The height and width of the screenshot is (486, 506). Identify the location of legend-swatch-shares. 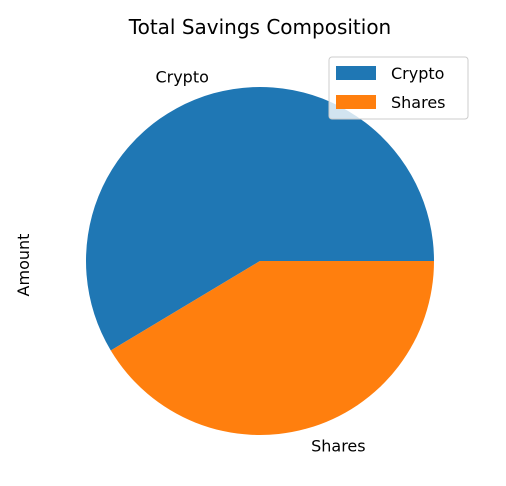
(356, 102).